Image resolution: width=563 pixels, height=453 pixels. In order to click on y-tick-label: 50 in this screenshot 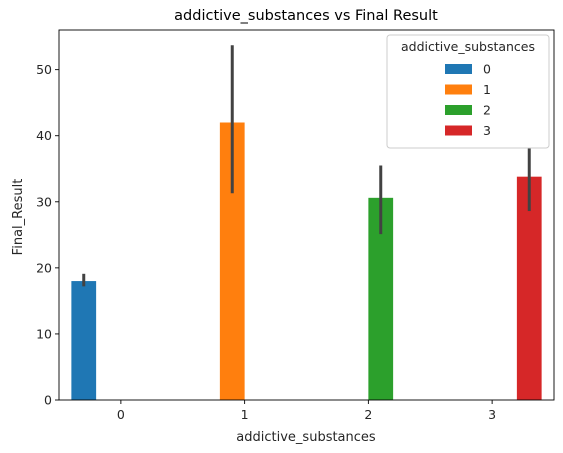, I will do `click(44, 69)`.